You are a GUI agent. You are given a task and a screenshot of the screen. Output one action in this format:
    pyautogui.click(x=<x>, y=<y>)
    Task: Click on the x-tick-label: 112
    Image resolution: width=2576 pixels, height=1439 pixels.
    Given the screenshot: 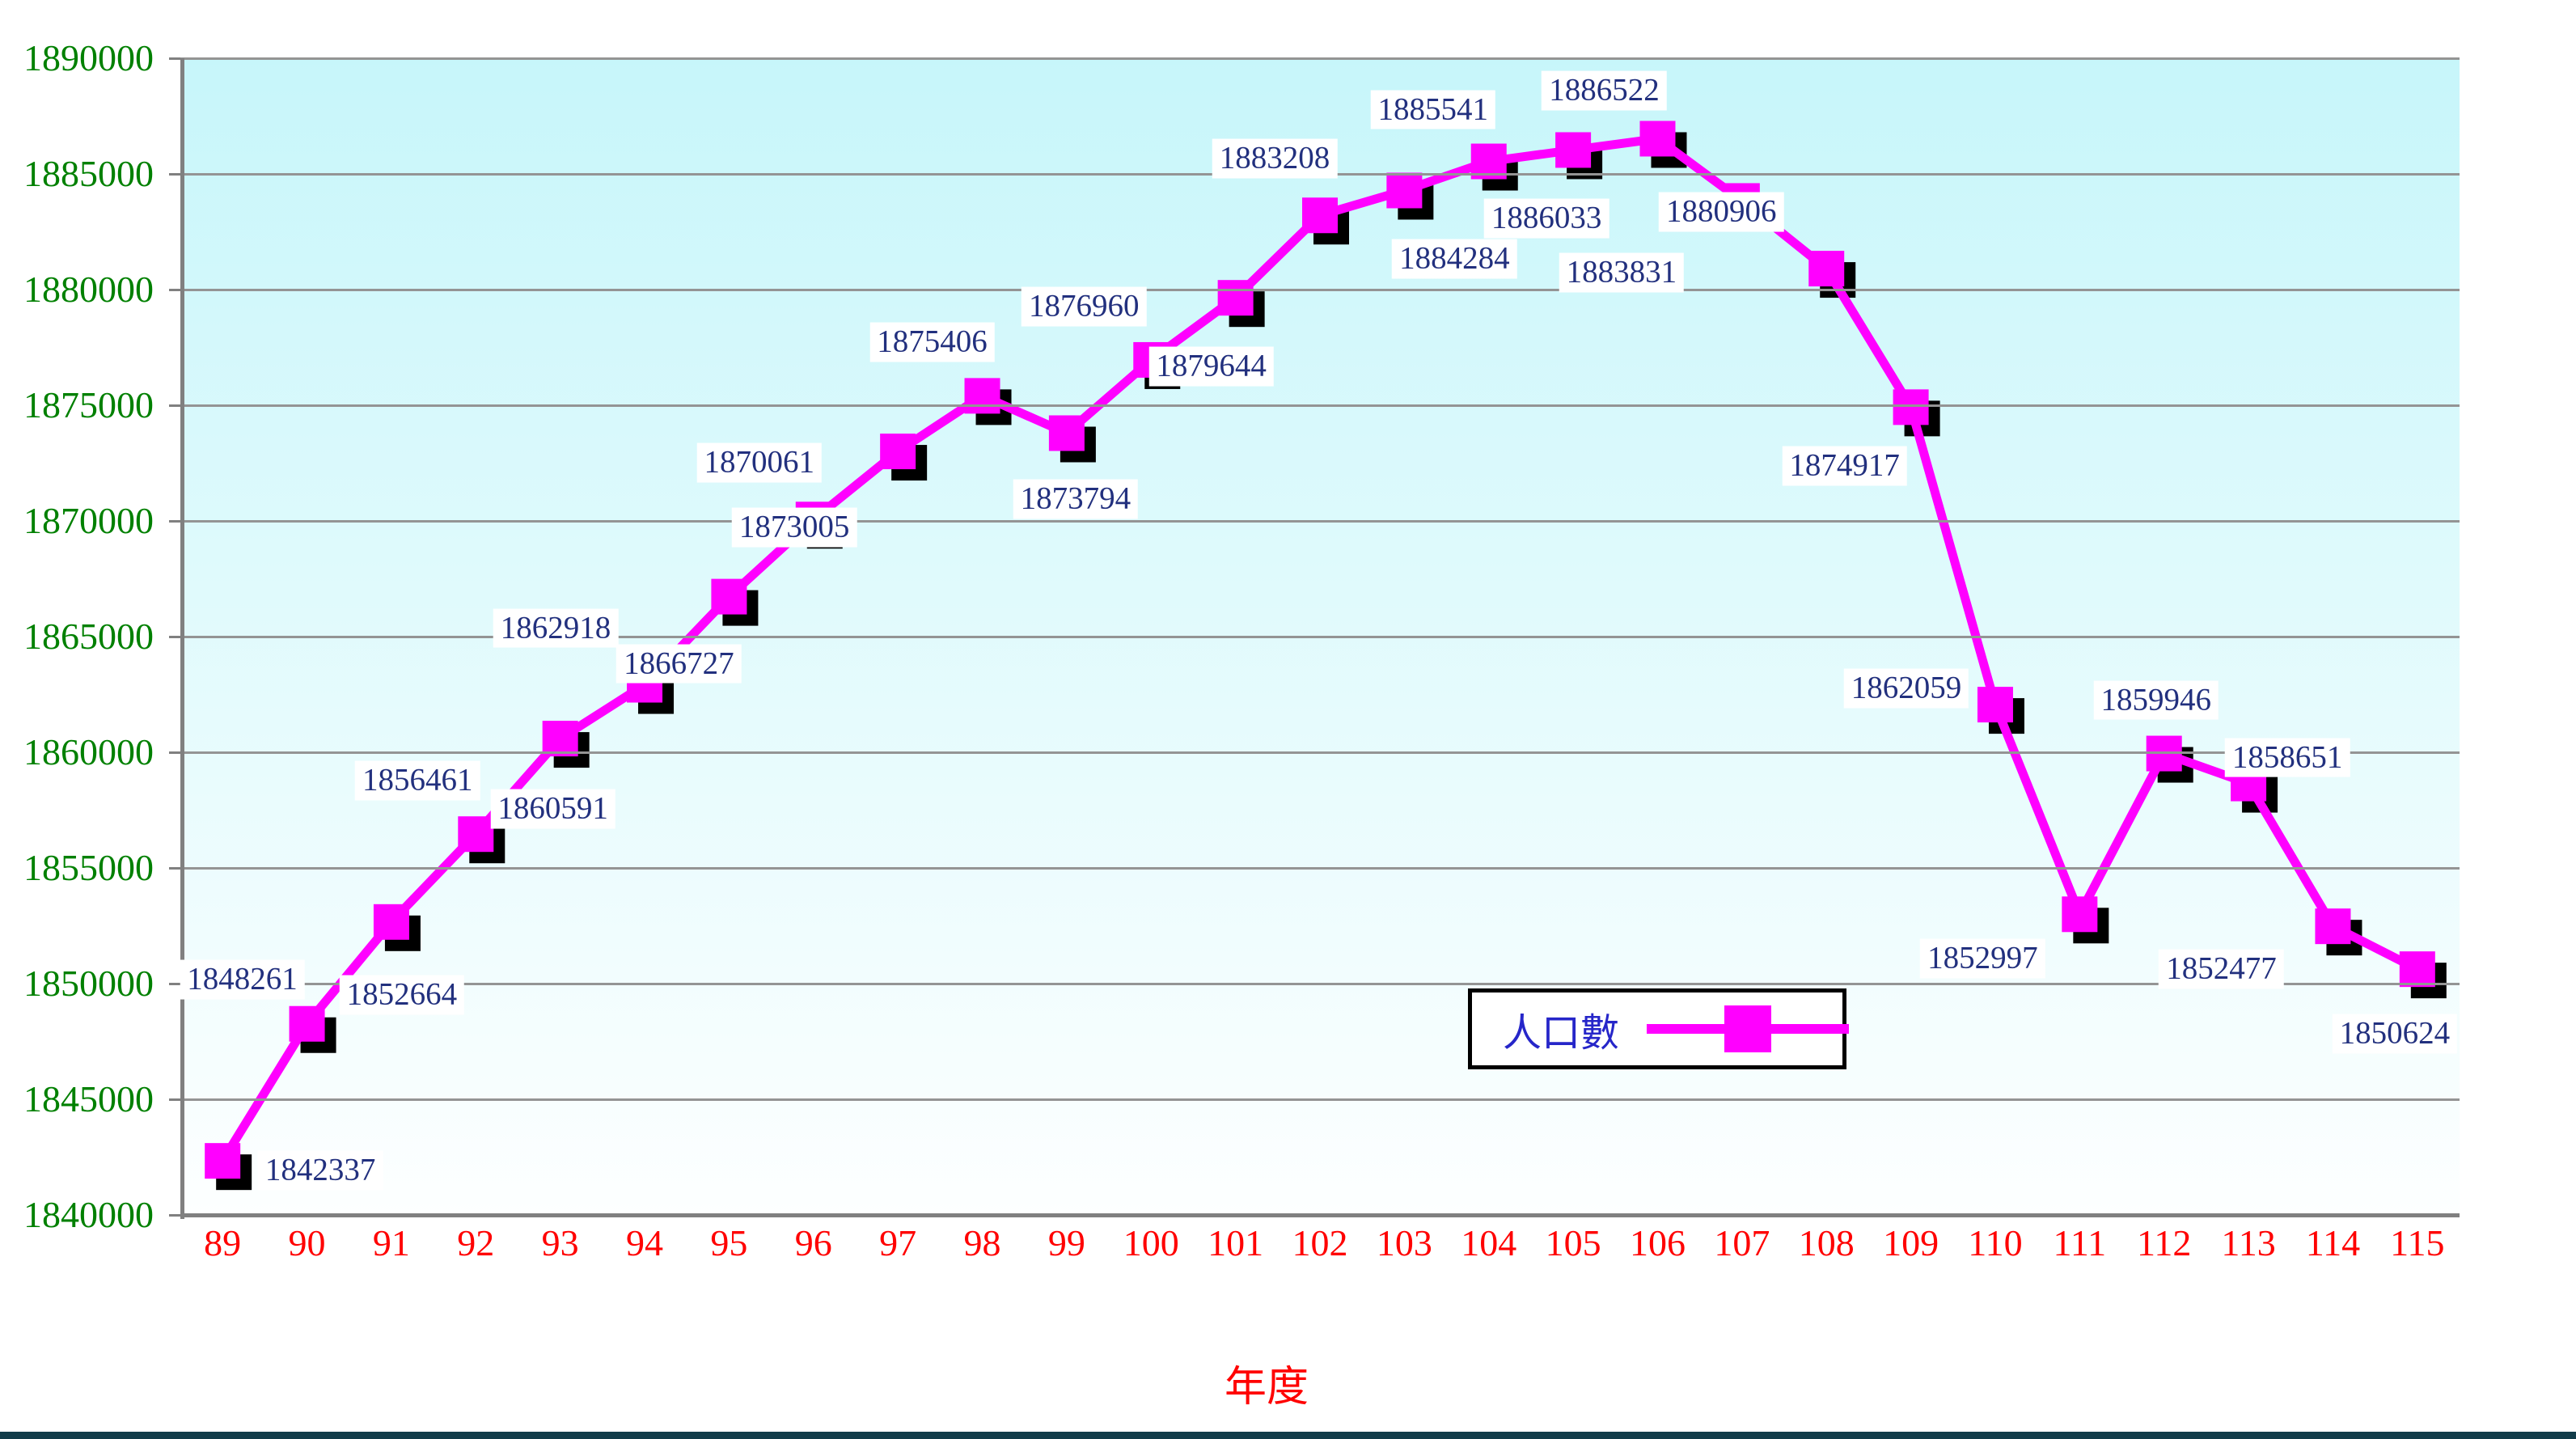 What is the action you would take?
    pyautogui.click(x=2165, y=1242)
    